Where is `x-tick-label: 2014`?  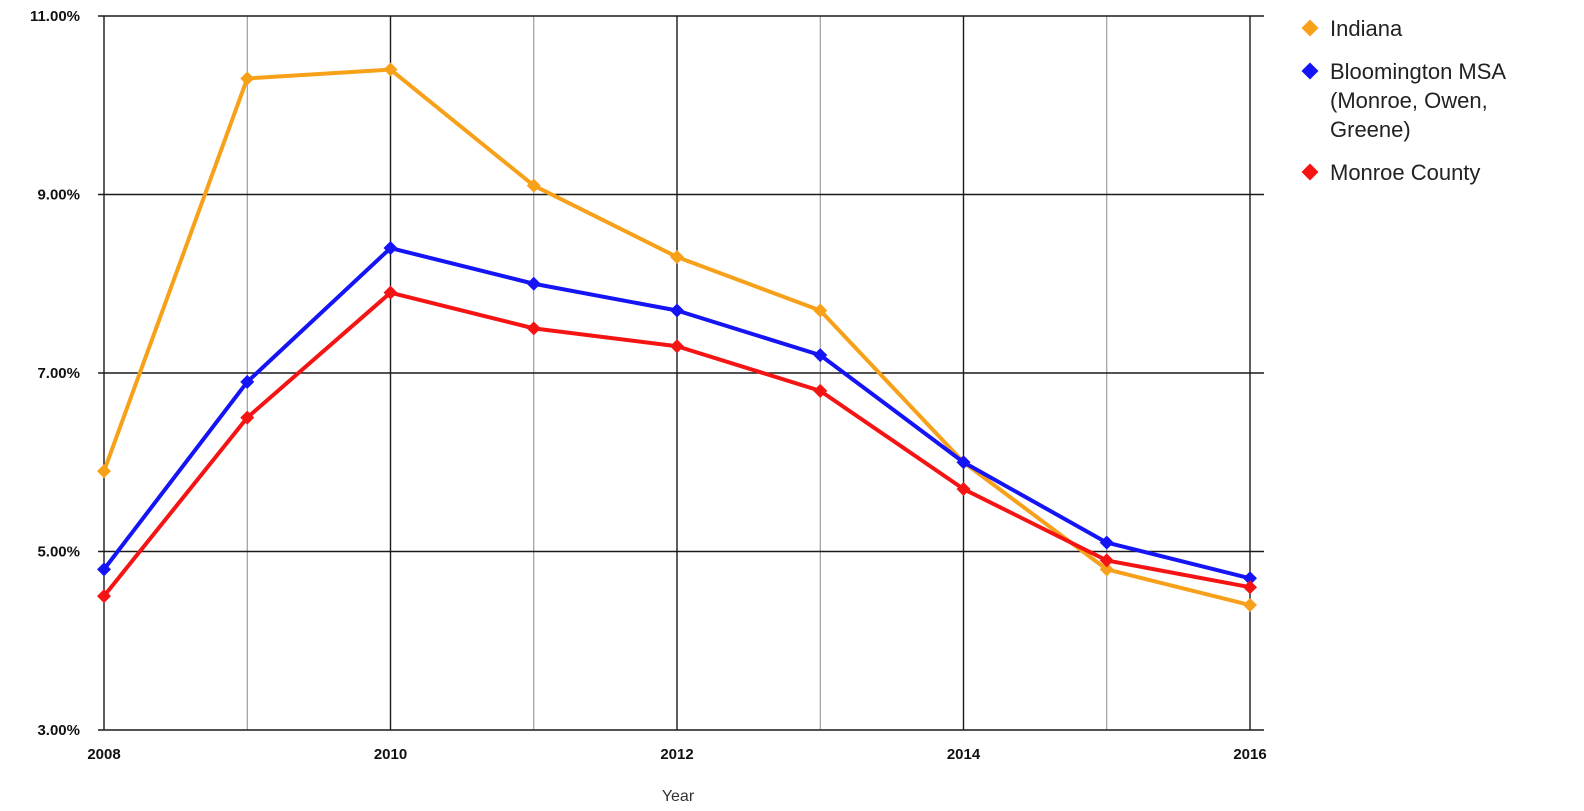 x-tick-label: 2014 is located at coordinates (964, 754).